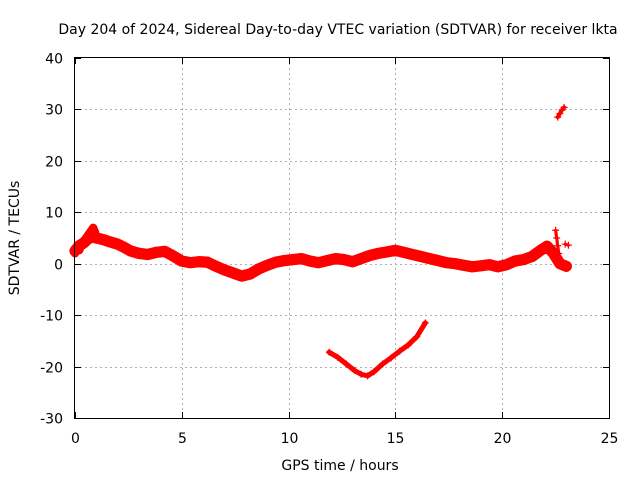 This screenshot has width=640, height=480. What do you see at coordinates (290, 439) in the screenshot?
I see `x-tick-label: 10` at bounding box center [290, 439].